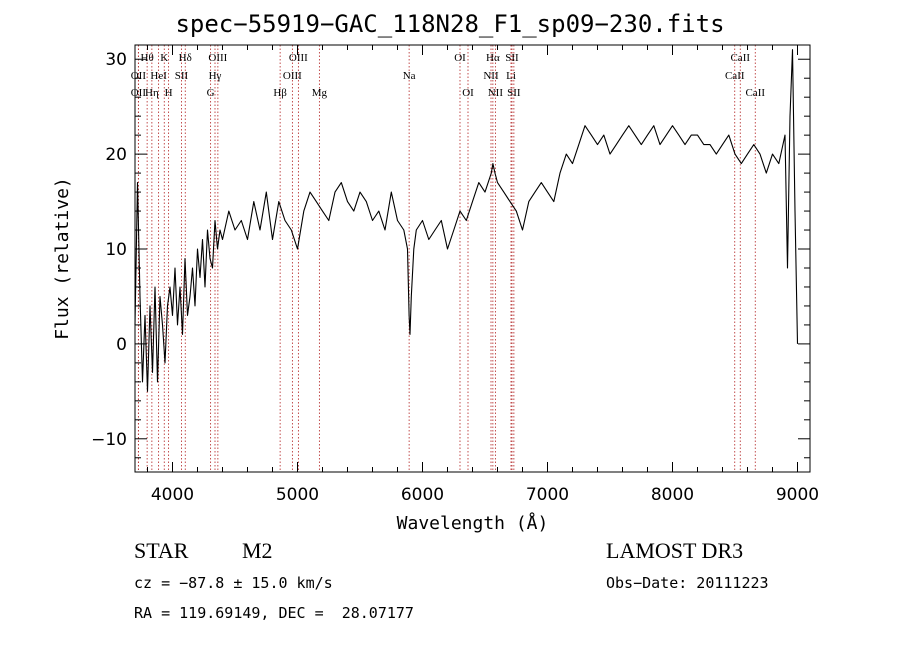  Describe the element at coordinates (422, 495) in the screenshot. I see `x-tick-label: 6000` at that location.